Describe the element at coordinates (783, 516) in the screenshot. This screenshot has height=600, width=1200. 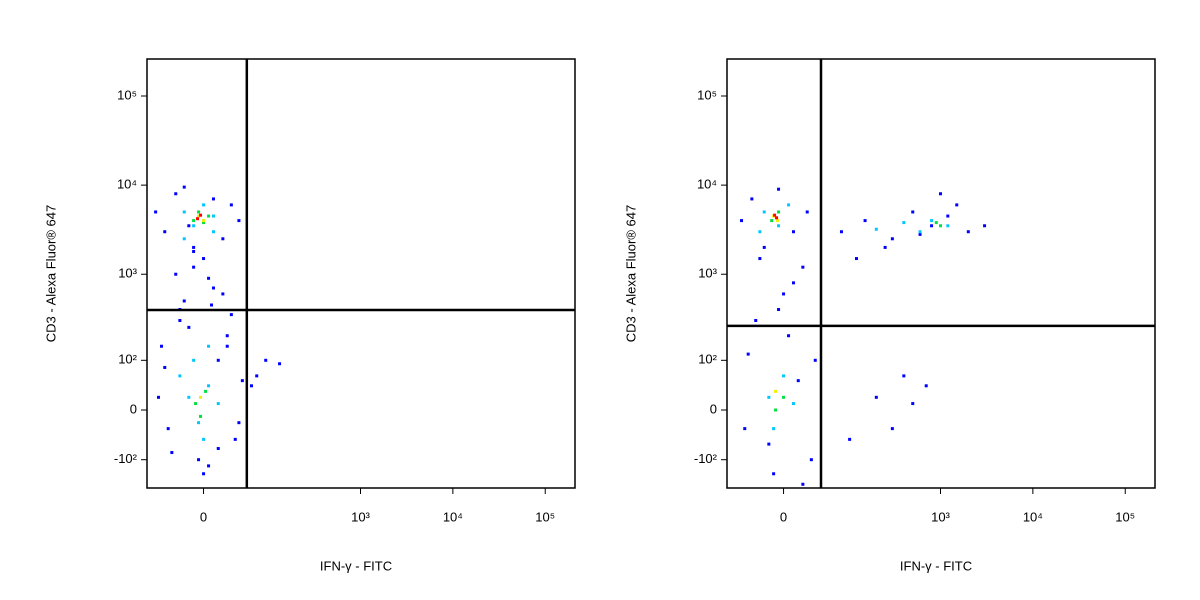
I see `x-tick-label: 0` at that location.